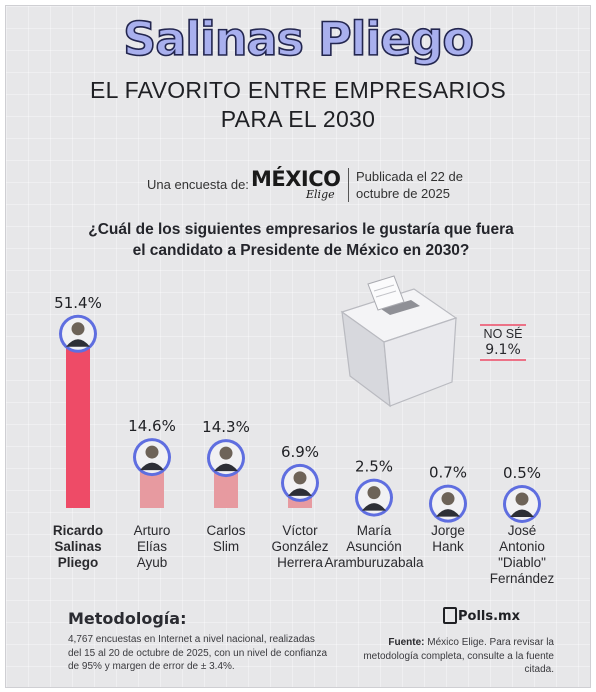 The width and height of the screenshot is (596, 692). Describe the element at coordinates (448, 546) in the screenshot. I see `category-label: Hank` at that location.